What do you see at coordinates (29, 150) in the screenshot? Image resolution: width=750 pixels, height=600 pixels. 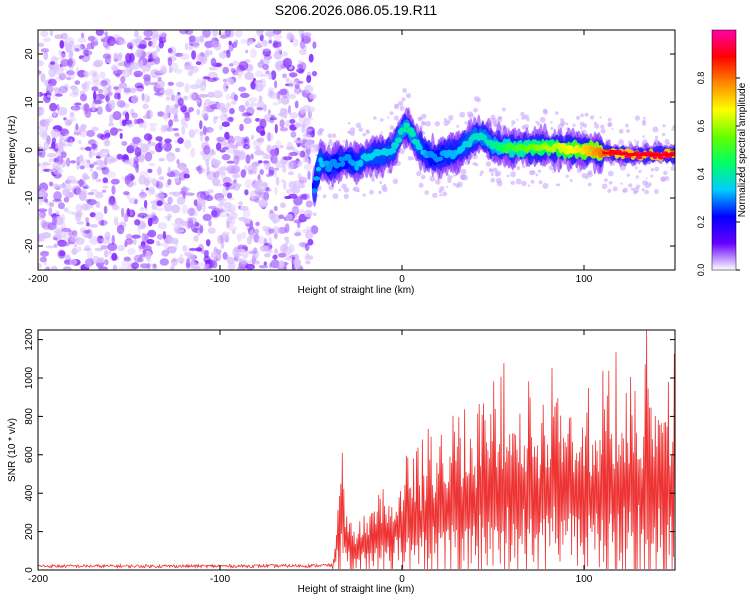 I see `y-tick-label: 0` at bounding box center [29, 150].